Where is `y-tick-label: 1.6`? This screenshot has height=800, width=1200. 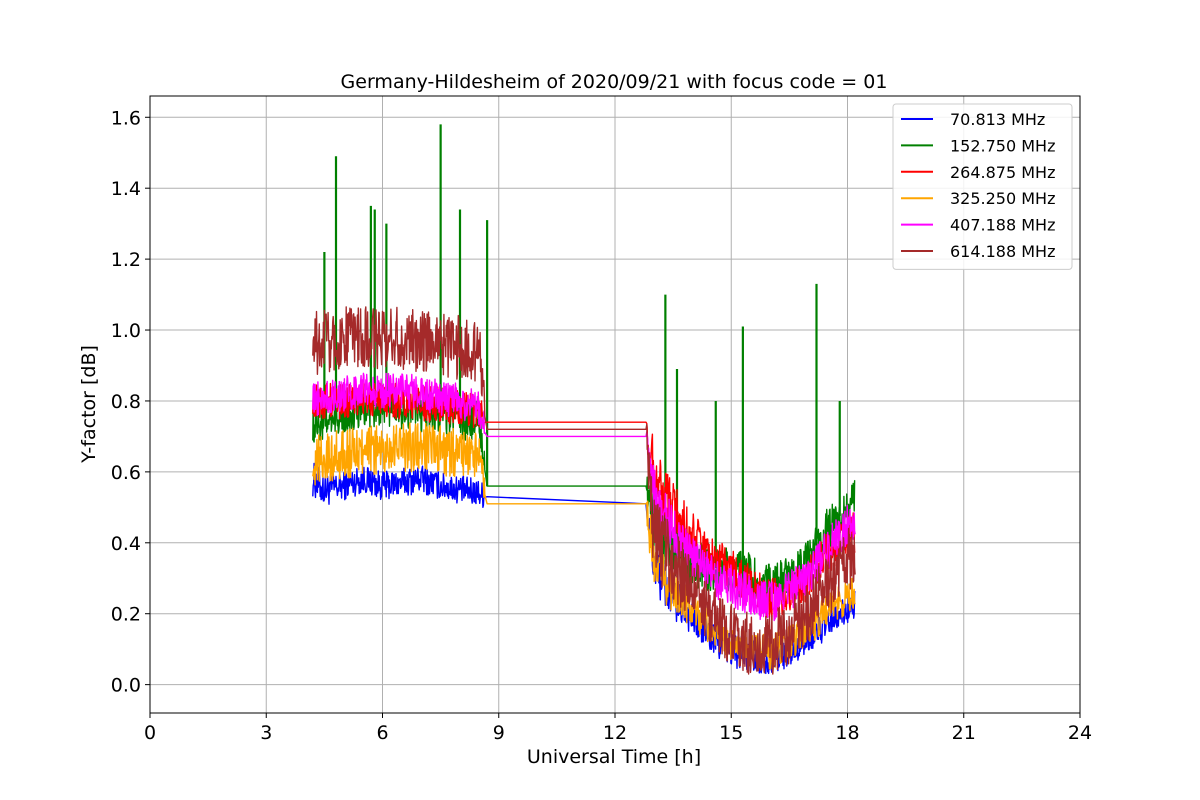 y-tick-label: 1.6 is located at coordinates (126, 118).